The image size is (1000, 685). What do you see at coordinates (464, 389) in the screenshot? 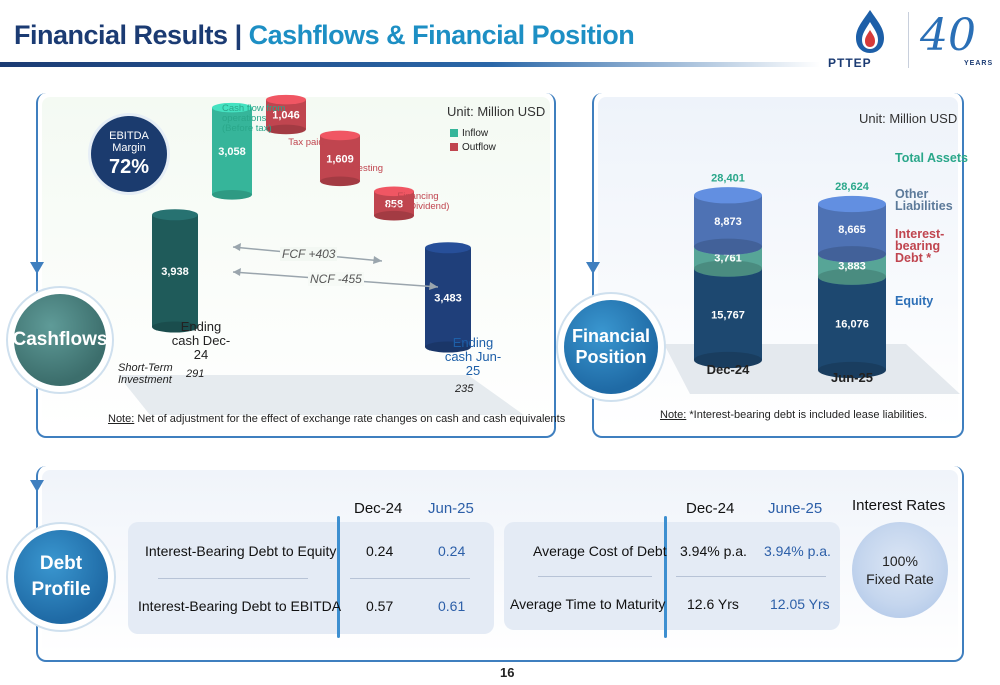
I see `sti-jun-value: 235` at bounding box center [464, 389].